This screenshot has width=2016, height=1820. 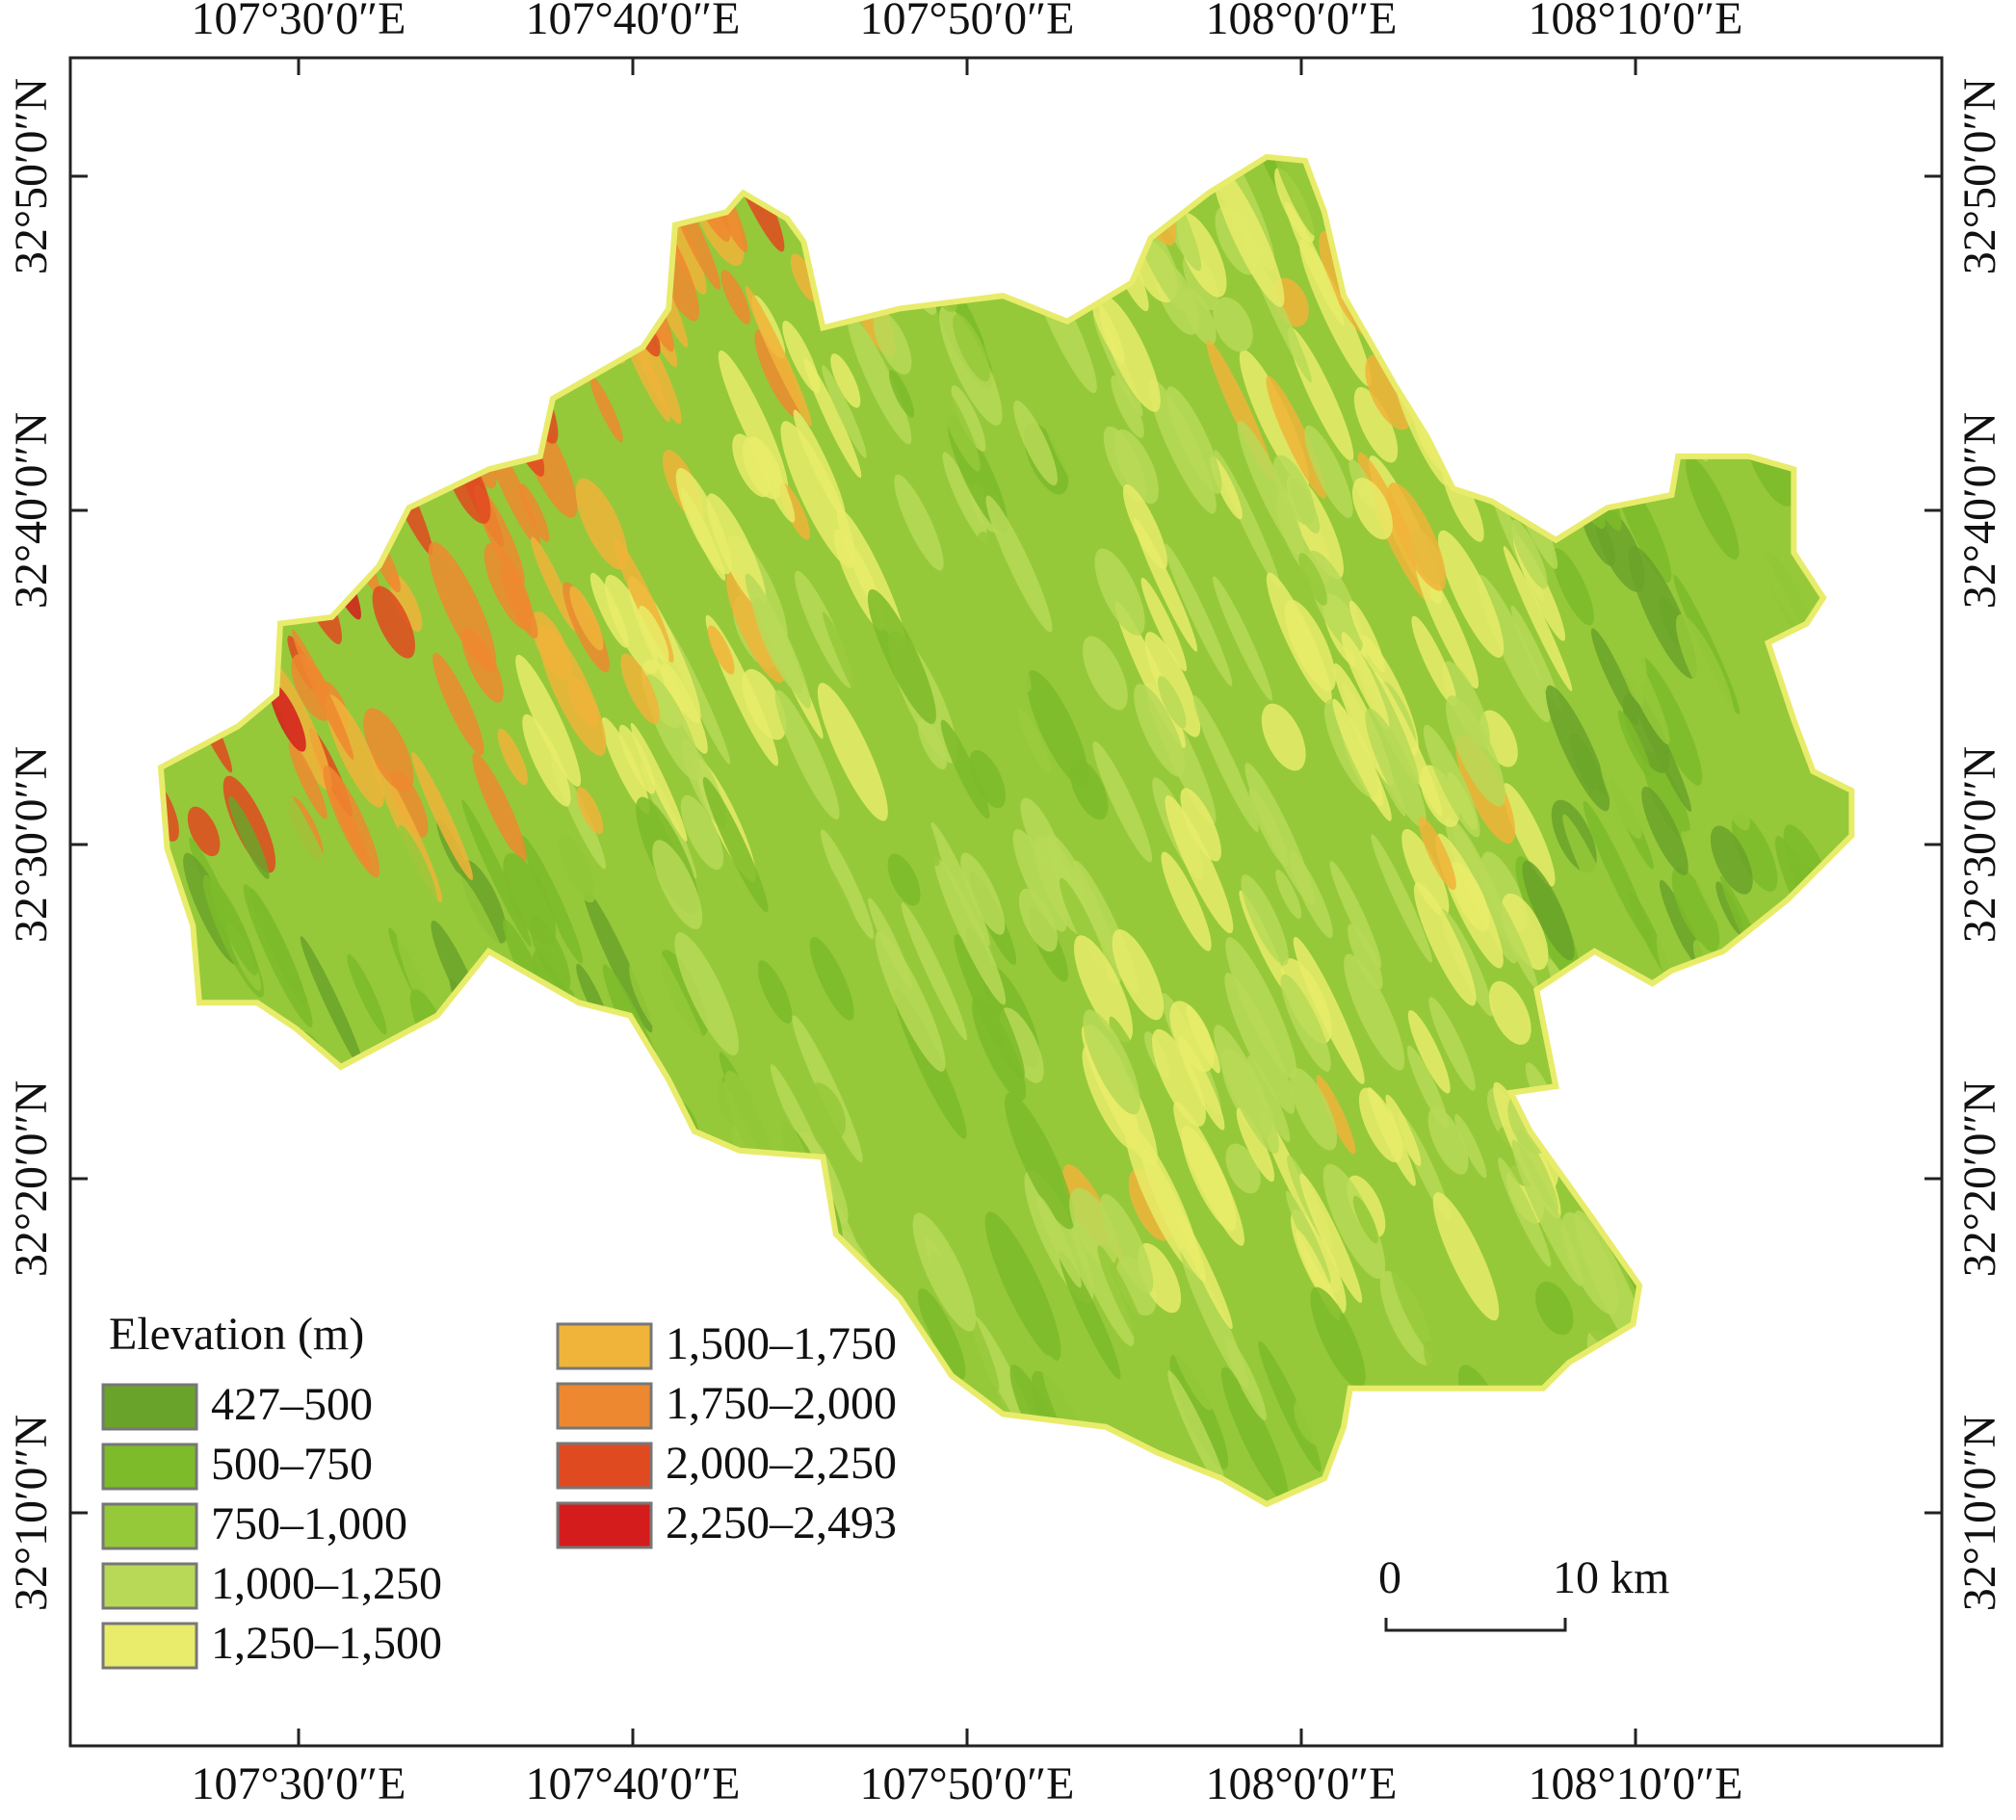 I want to click on latitude-label-left: 32°40′0″N, so click(x=31, y=511).